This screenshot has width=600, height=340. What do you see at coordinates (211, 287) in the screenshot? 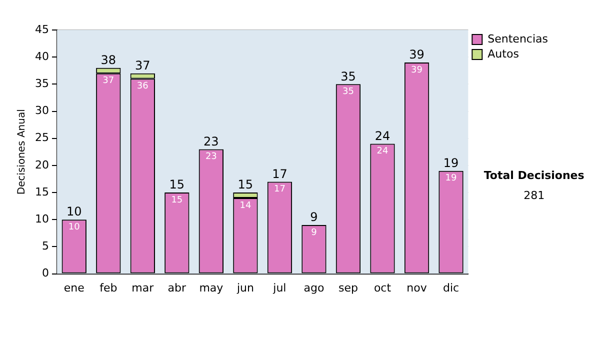
I see `x-tick-label: may` at bounding box center [211, 287].